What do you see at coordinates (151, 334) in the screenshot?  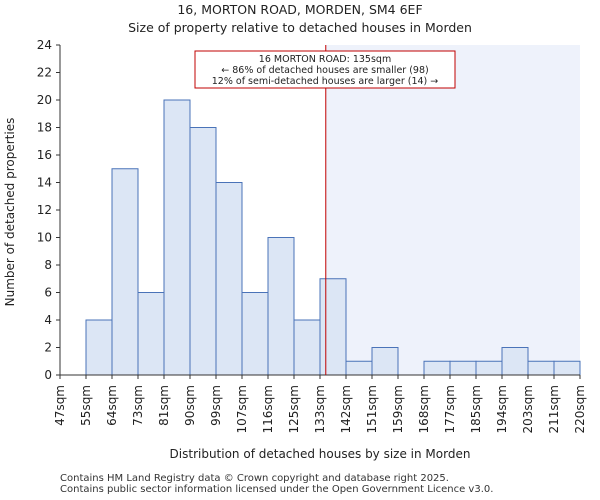 I see `bar-73sqm` at bounding box center [151, 334].